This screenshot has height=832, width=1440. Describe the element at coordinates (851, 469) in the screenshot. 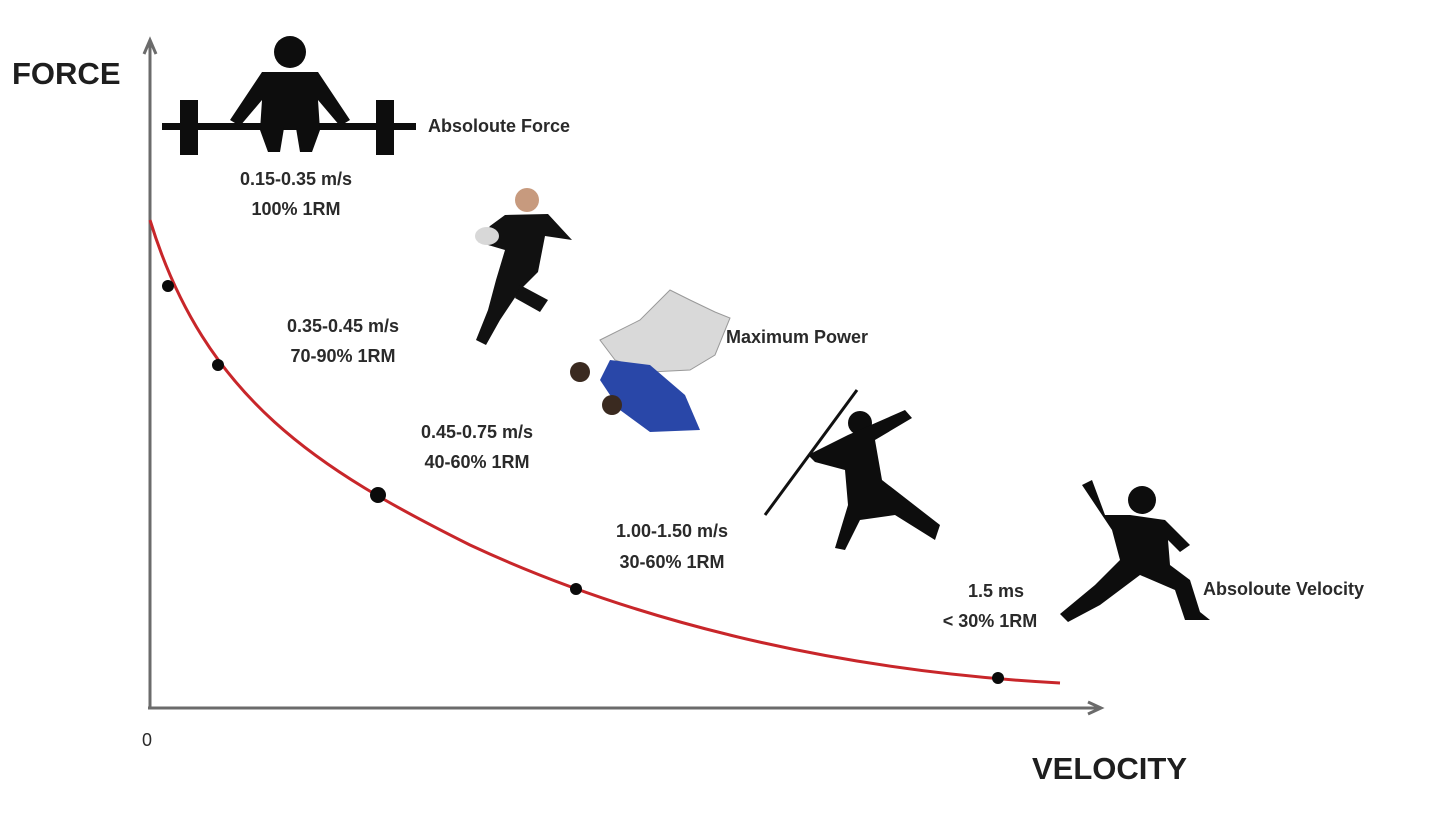

I see `javelin-icon` at that location.